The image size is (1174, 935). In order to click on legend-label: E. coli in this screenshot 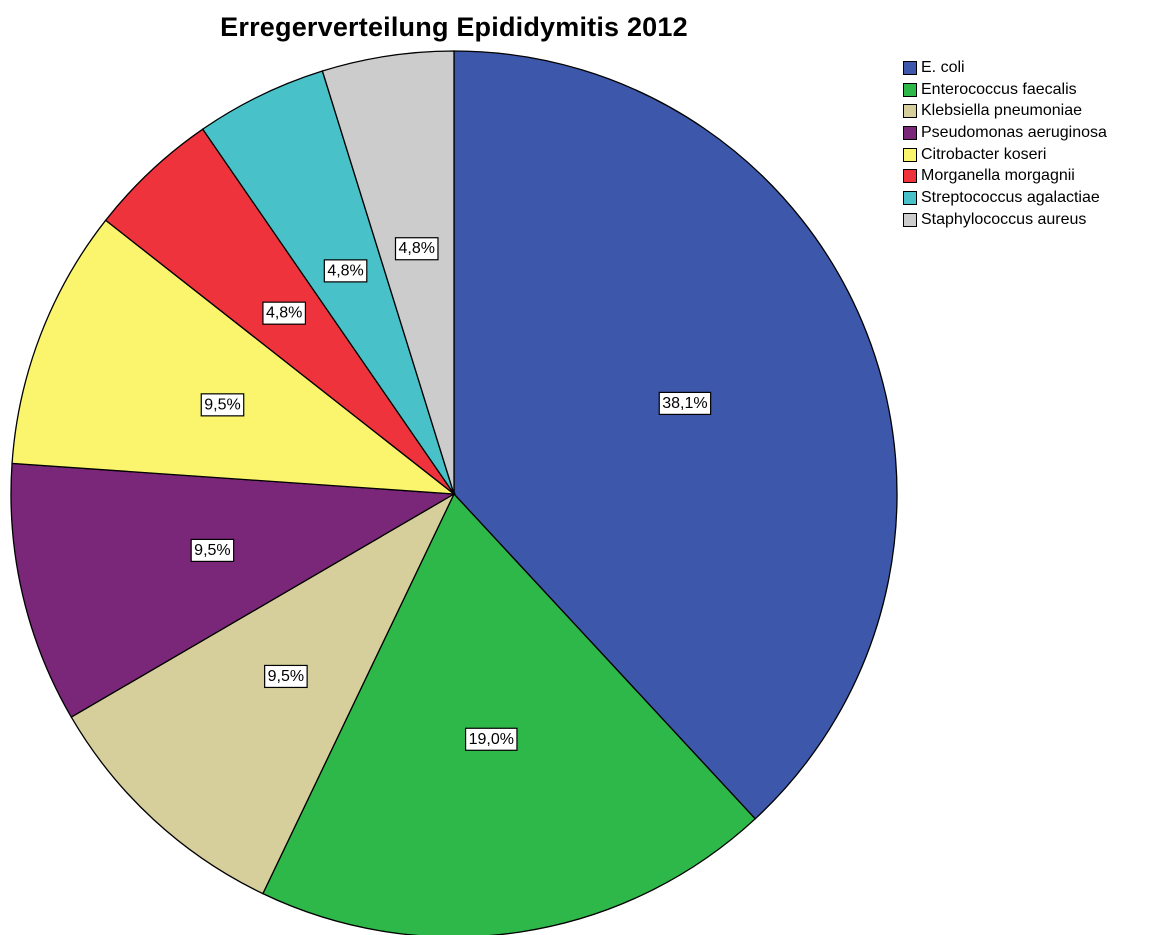, I will do `click(943, 67)`.